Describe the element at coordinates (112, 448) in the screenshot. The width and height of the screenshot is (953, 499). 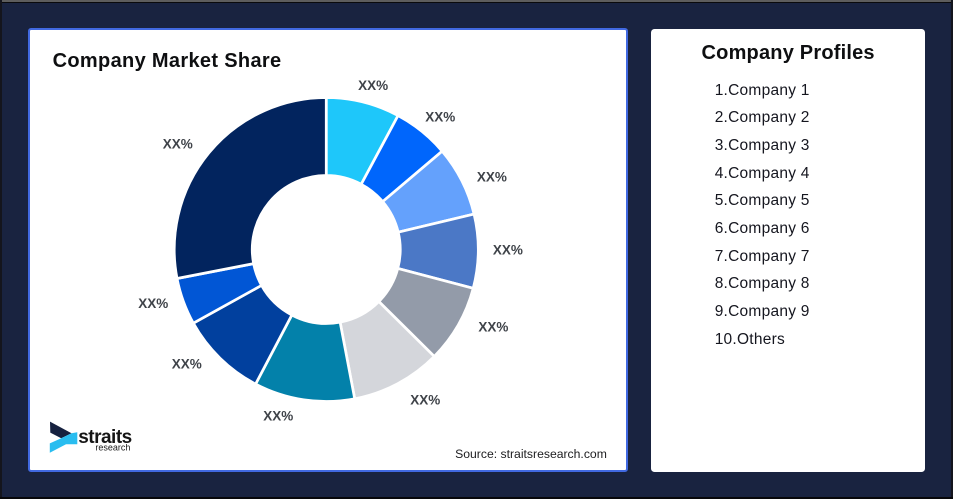
I see `svg-text: research` at that location.